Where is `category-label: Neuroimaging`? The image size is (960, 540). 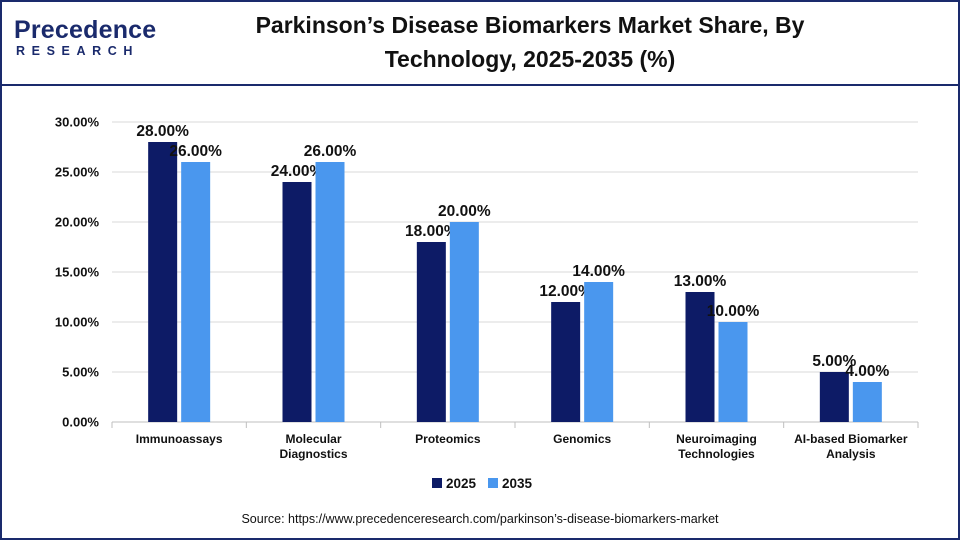
category-label: Neuroimaging is located at coordinates (716, 439).